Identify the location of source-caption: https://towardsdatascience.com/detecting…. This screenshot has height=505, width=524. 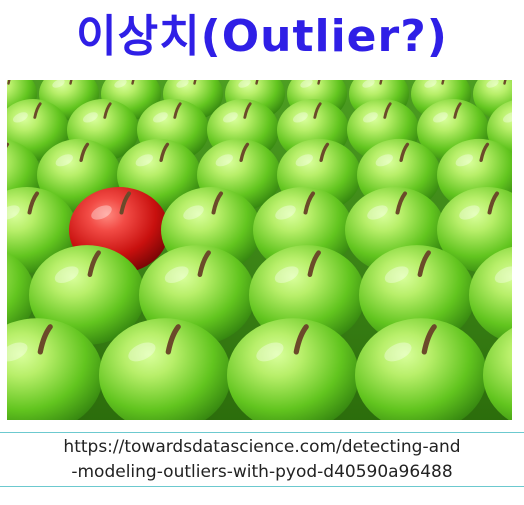
(262, 459).